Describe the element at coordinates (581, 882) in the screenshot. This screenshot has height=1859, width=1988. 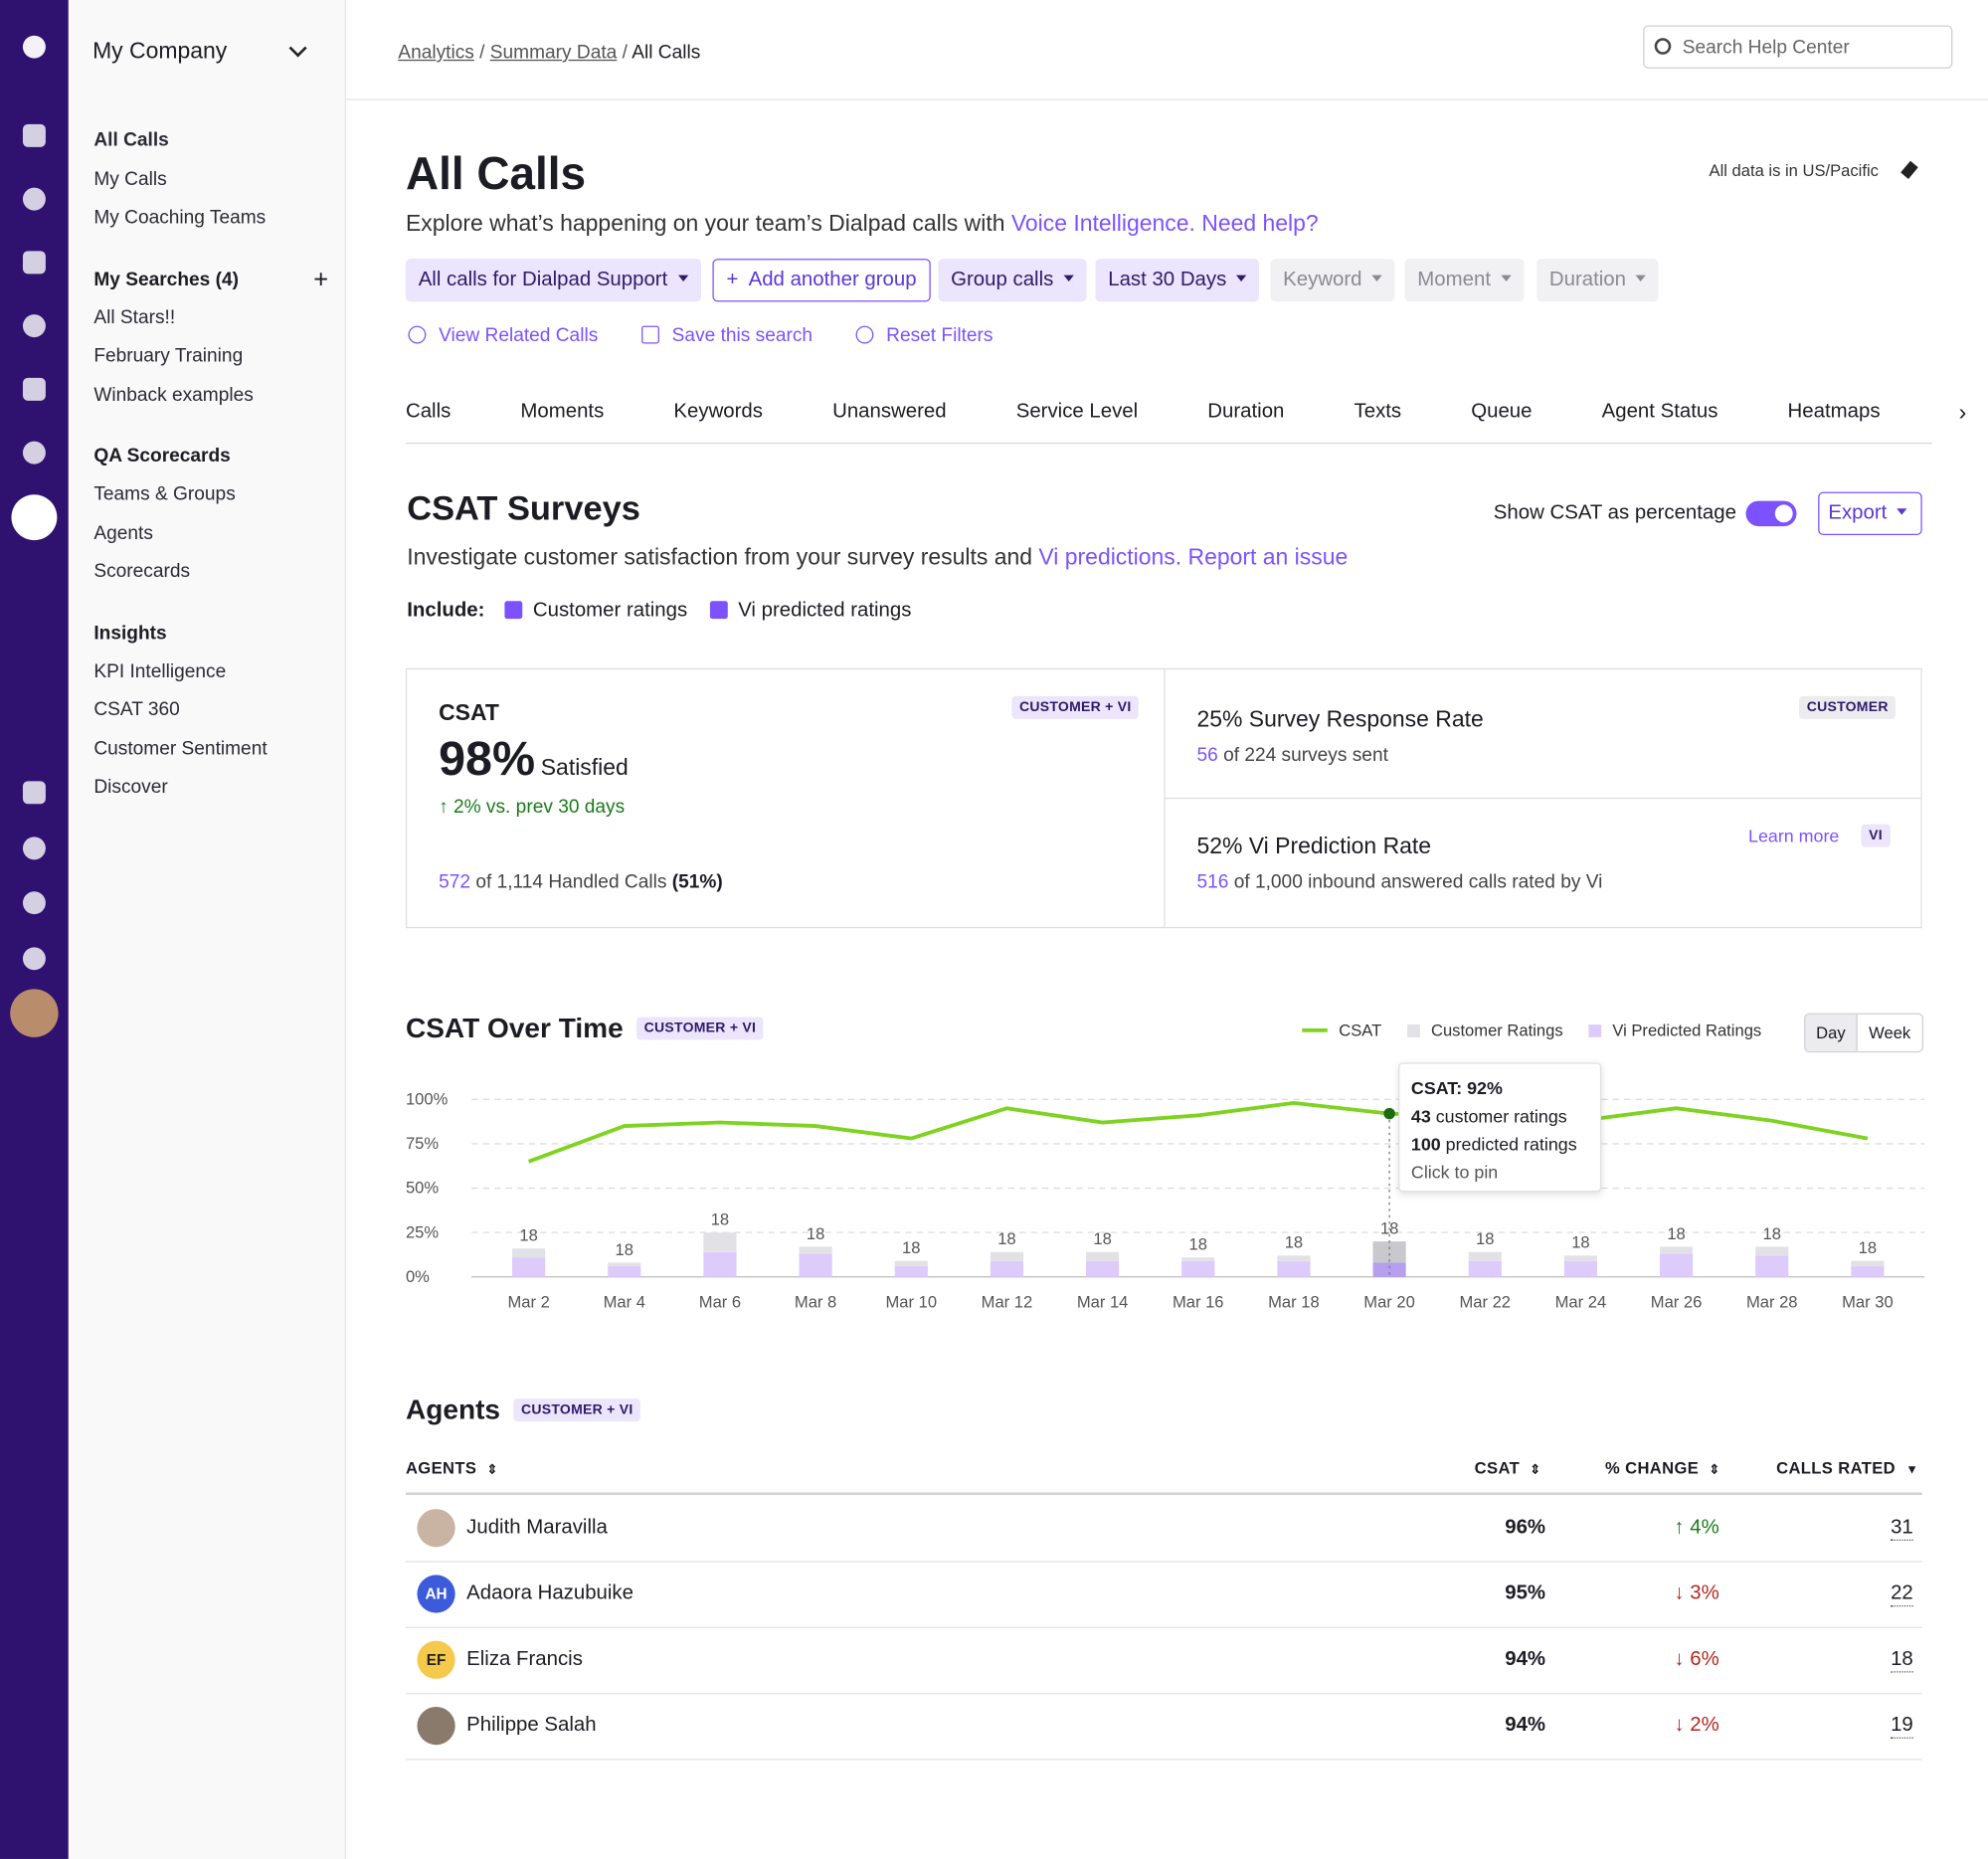
I see `handled-row: 572 of 1,114 Handled Calls (51%)` at that location.